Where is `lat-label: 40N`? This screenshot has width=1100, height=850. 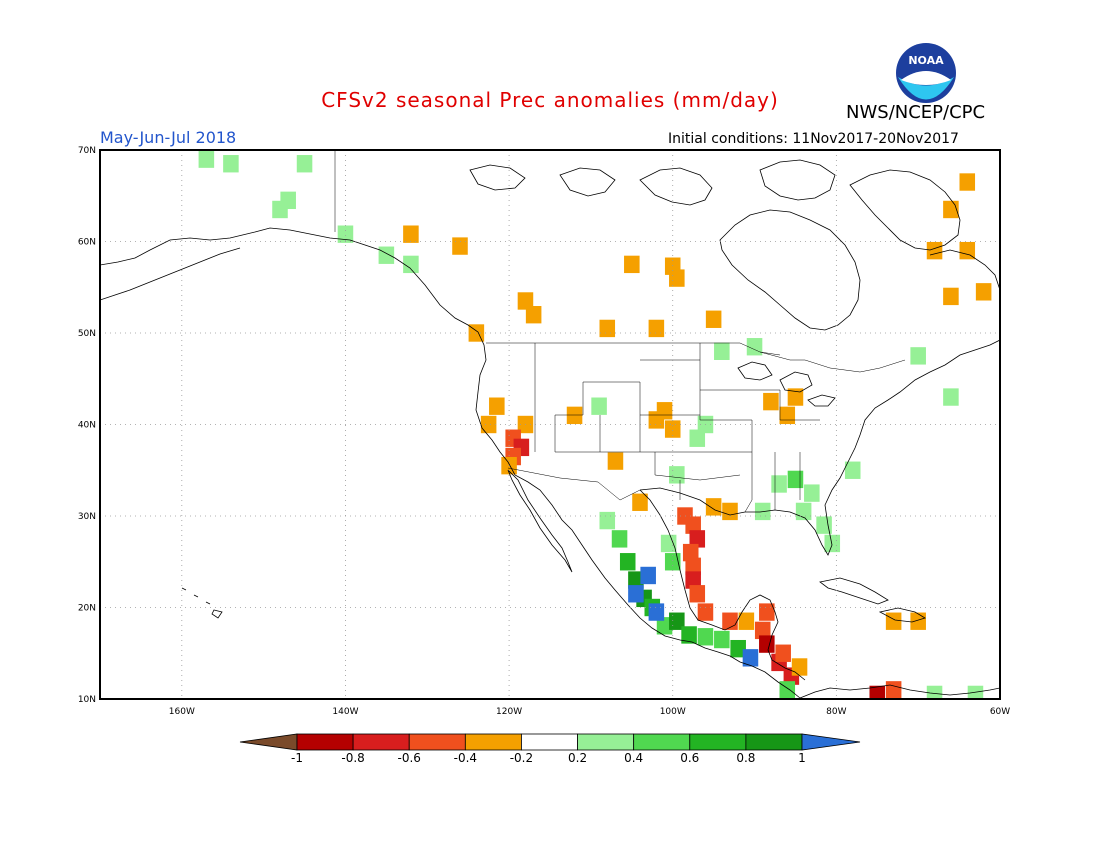
lat-label: 40N is located at coordinates (87, 426).